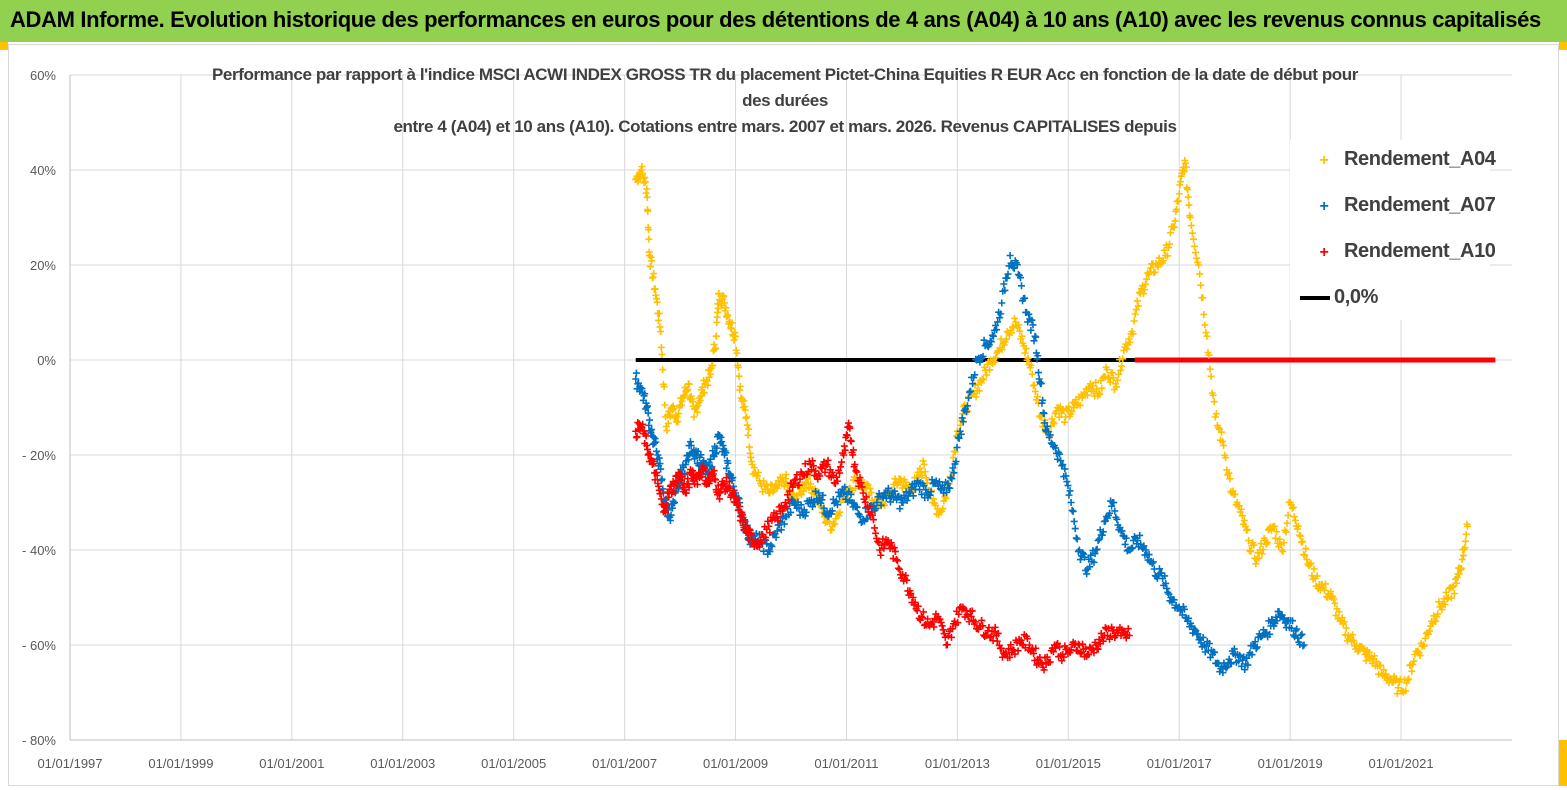 The width and height of the screenshot is (1567, 790). Describe the element at coordinates (1179, 763) in the screenshot. I see `x-tick-label: 01/01/2017` at that location.